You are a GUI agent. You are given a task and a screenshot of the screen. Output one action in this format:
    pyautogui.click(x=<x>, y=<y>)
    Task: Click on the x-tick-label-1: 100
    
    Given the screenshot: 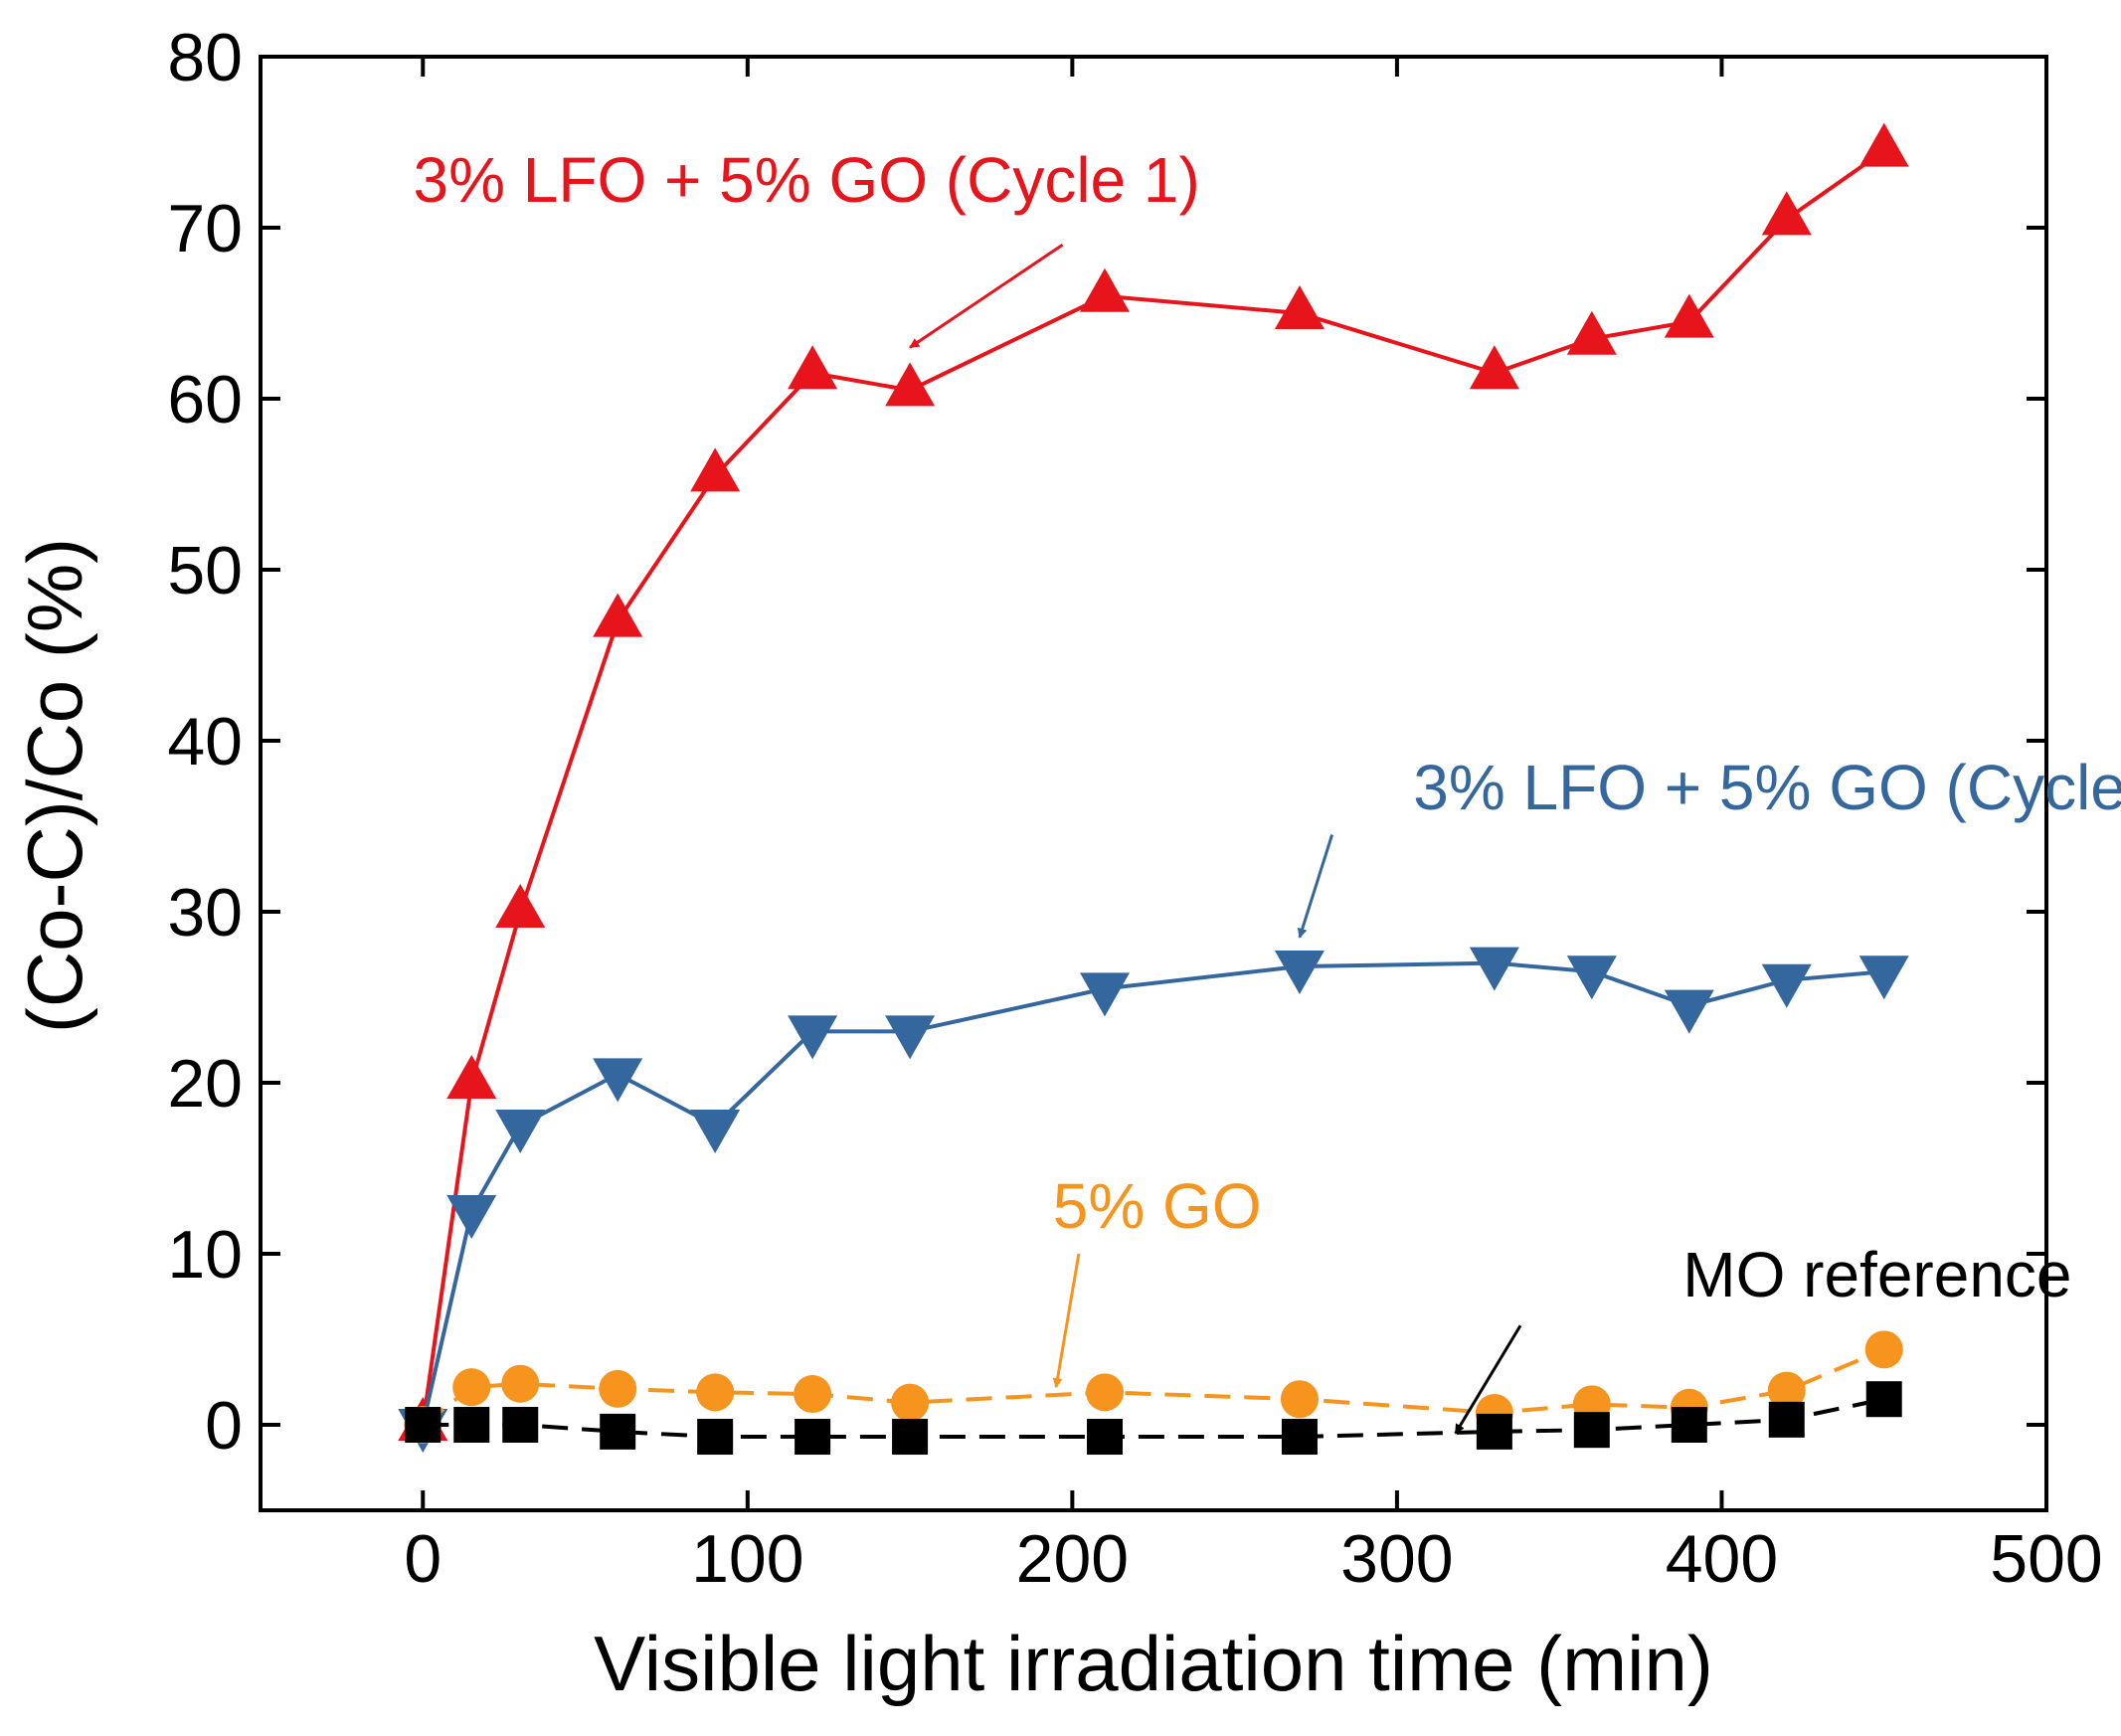 What is the action you would take?
    pyautogui.click(x=747, y=1559)
    